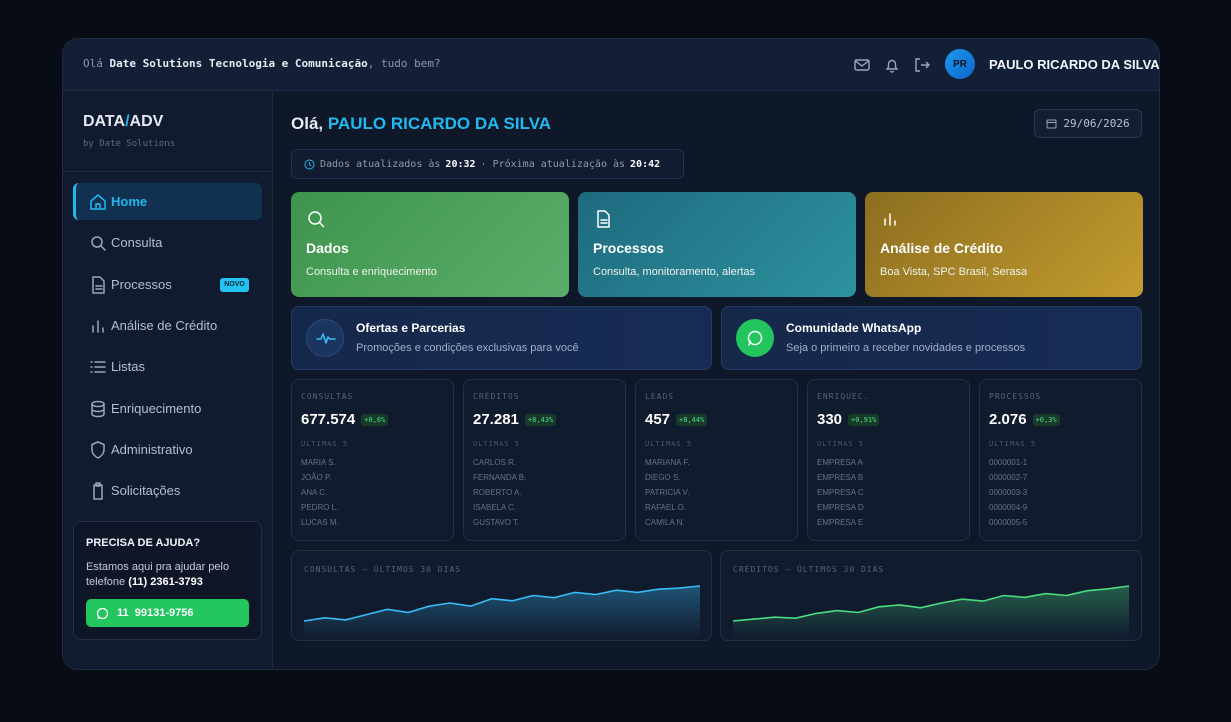 The height and width of the screenshot is (722, 1231). Describe the element at coordinates (102, 613) in the screenshot. I see `whatsapp-icon` at that location.